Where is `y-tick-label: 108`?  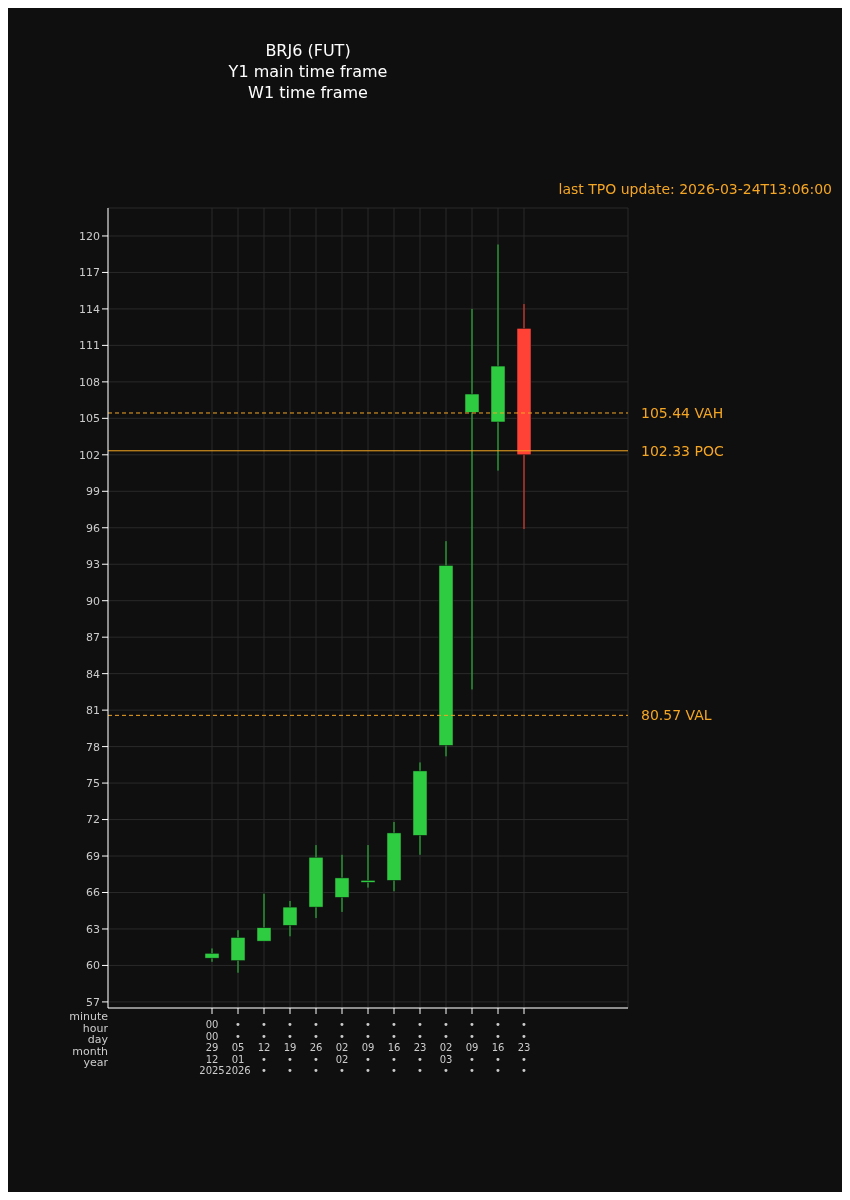 y-tick-label: 108 is located at coordinates (89, 382).